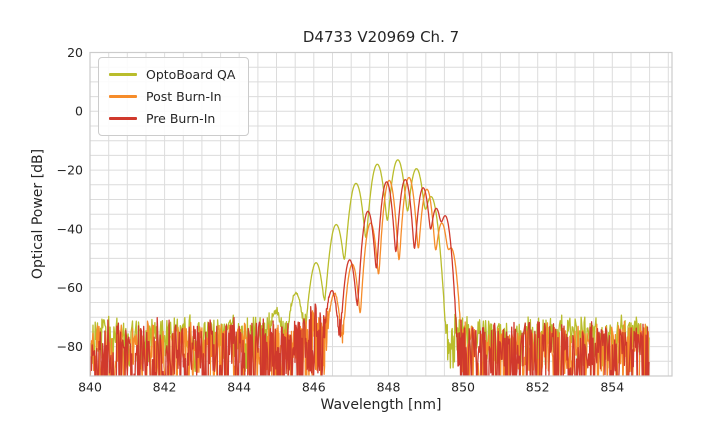 This screenshot has width=720, height=432. What do you see at coordinates (184, 96) in the screenshot?
I see `legend-label: Post Burn-In` at bounding box center [184, 96].